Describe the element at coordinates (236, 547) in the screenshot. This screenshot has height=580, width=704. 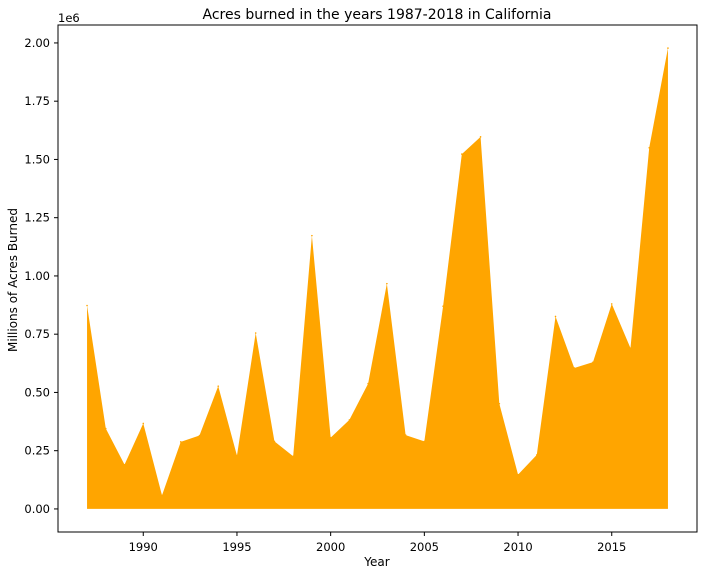
I see `x-tick-label: 1995` at that location.